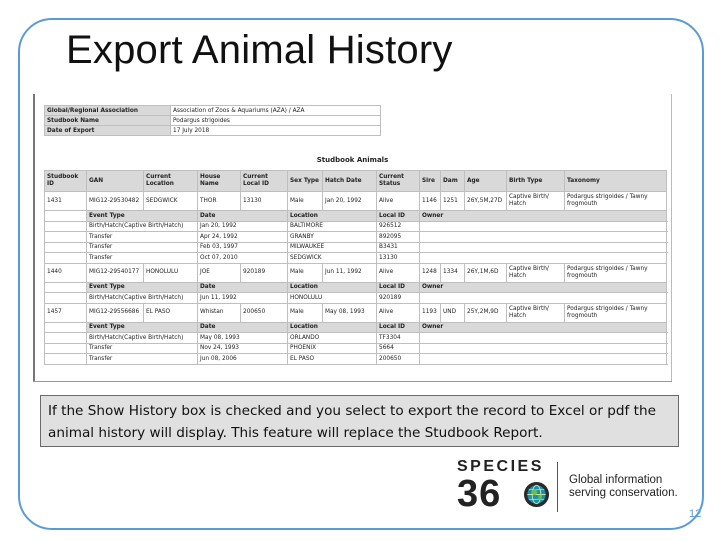 This screenshot has width=720, height=540. Describe the element at coordinates (398, 258) in the screenshot. I see `event-cell: 13130` at that location.